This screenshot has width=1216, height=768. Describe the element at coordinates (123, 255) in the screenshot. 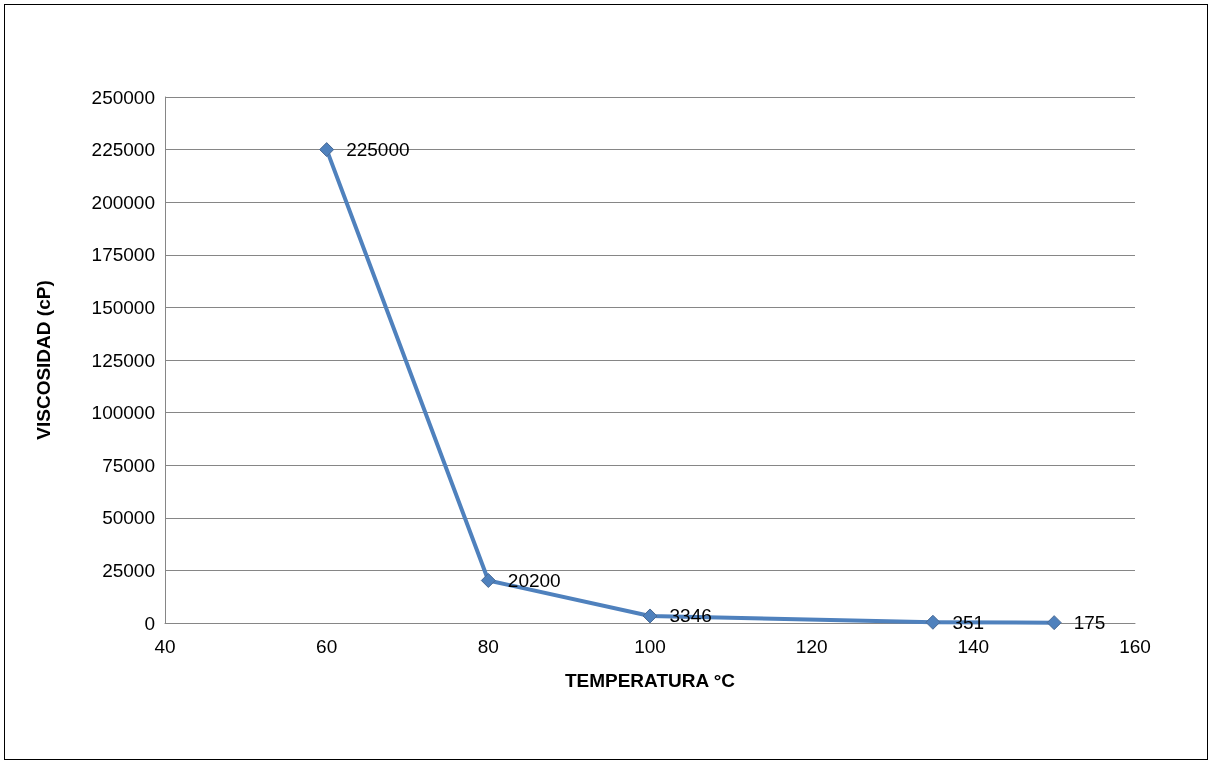

I see `y-tick-label: 175000` at that location.